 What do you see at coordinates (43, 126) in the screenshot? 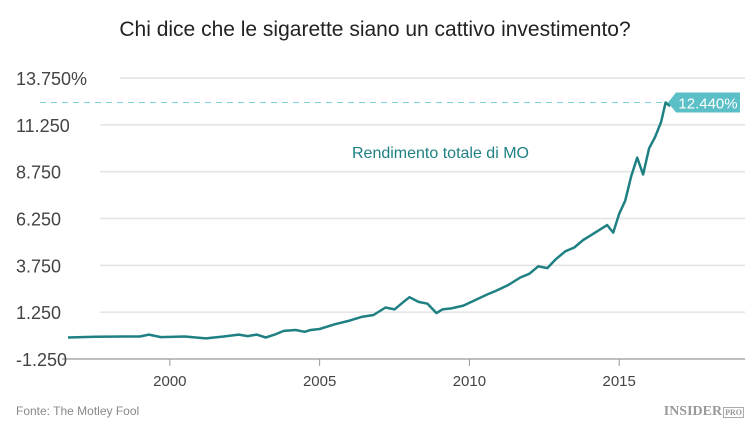
I see `y-tick-label: 11.250` at bounding box center [43, 126].